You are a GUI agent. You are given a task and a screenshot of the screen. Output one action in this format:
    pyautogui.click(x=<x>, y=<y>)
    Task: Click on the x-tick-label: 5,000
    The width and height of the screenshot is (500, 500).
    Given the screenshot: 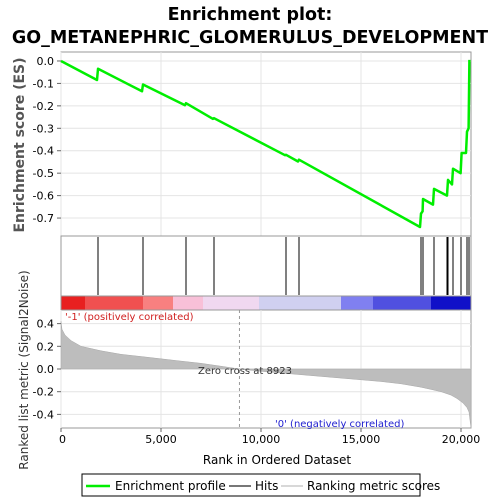 What is the action you would take?
    pyautogui.click(x=161, y=439)
    